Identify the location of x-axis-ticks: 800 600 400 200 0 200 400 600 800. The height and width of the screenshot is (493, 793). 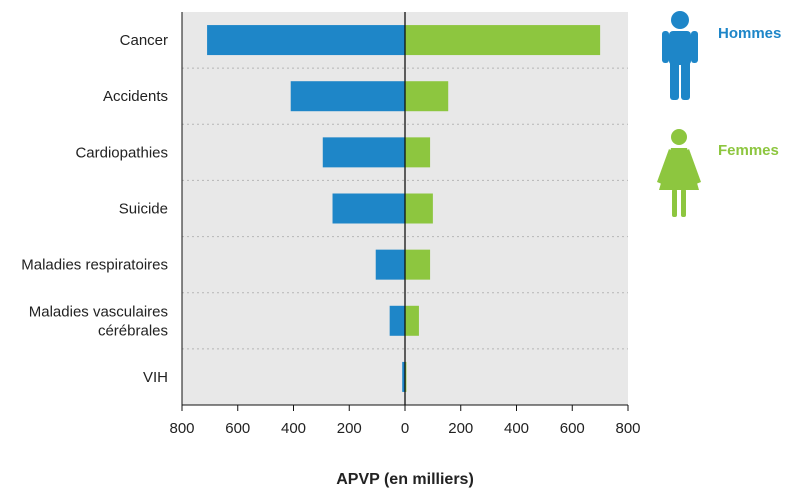
(405, 421).